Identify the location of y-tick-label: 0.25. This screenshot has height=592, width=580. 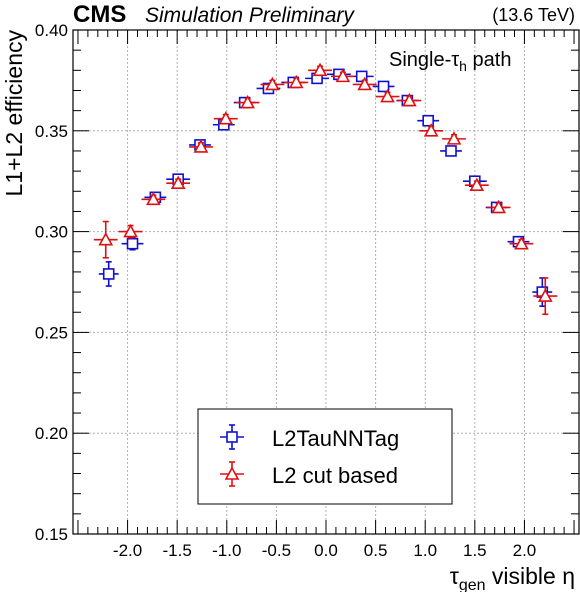
(51, 332).